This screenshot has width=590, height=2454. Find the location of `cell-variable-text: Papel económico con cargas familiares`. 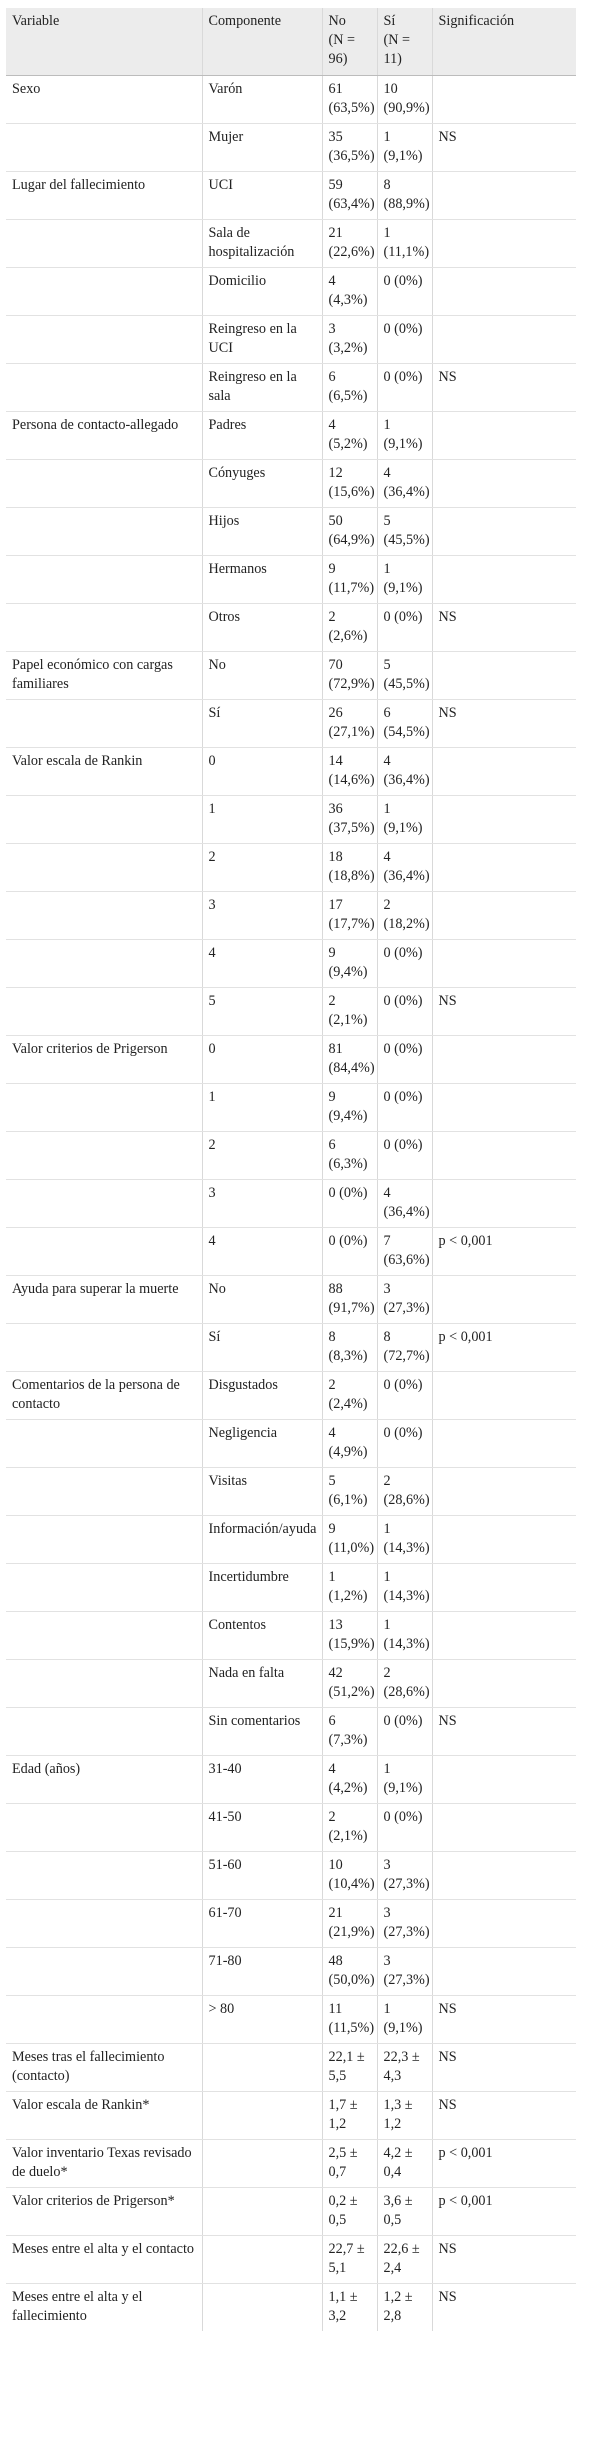

cell-variable-text: Papel económico con cargas familiares is located at coordinates (92, 674).